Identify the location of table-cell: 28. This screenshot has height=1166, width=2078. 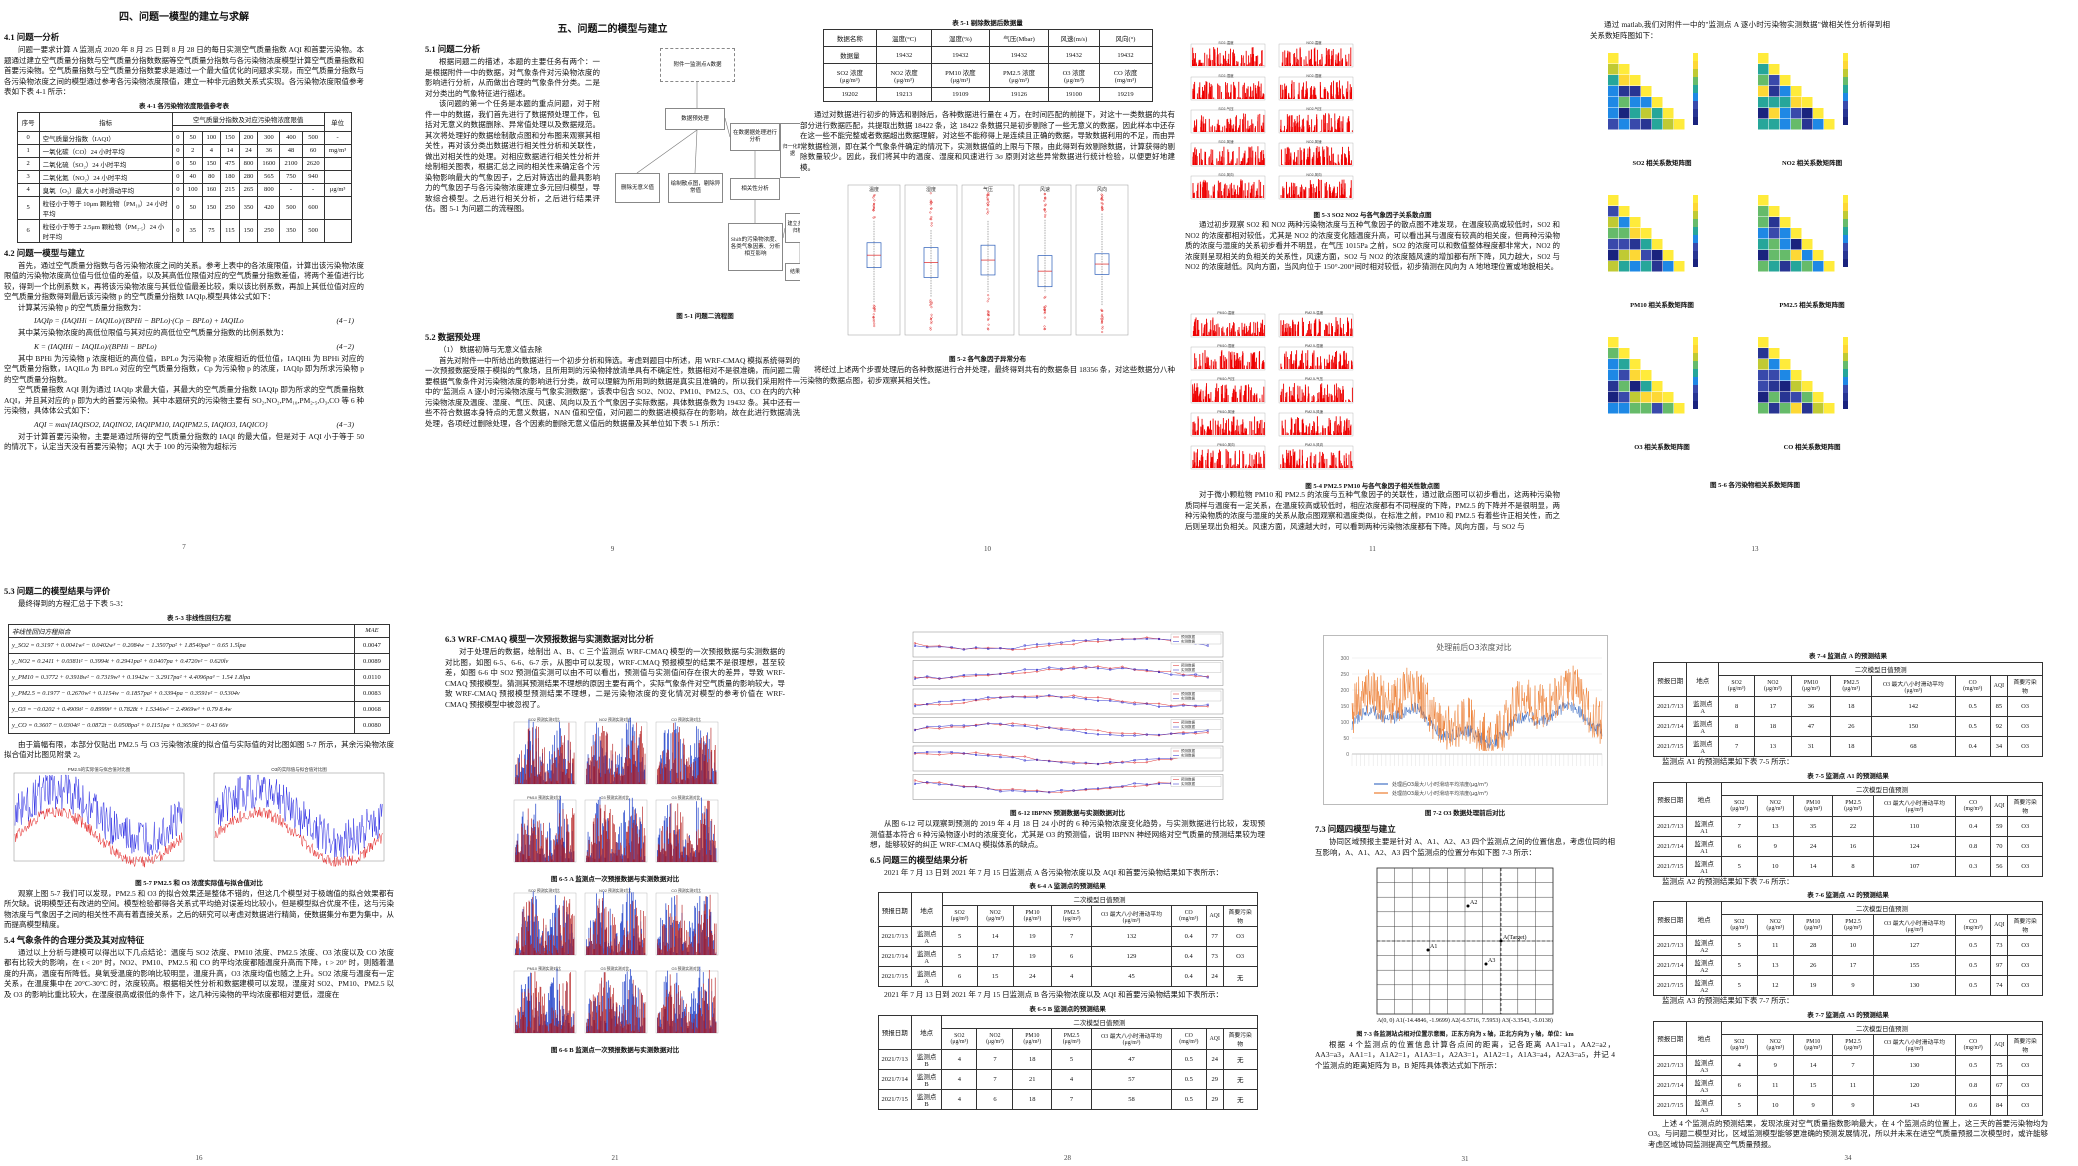
(1813, 945).